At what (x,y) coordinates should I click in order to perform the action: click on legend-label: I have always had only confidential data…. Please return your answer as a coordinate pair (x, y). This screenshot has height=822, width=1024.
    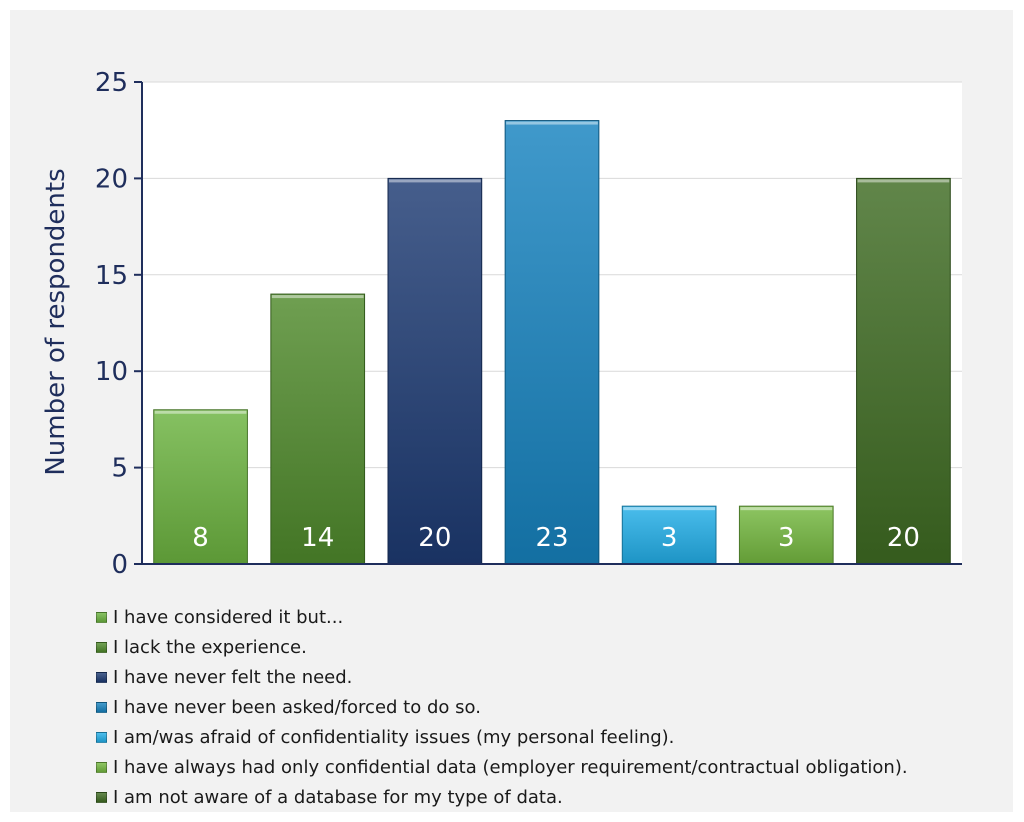
    Looking at the image, I should click on (510, 767).